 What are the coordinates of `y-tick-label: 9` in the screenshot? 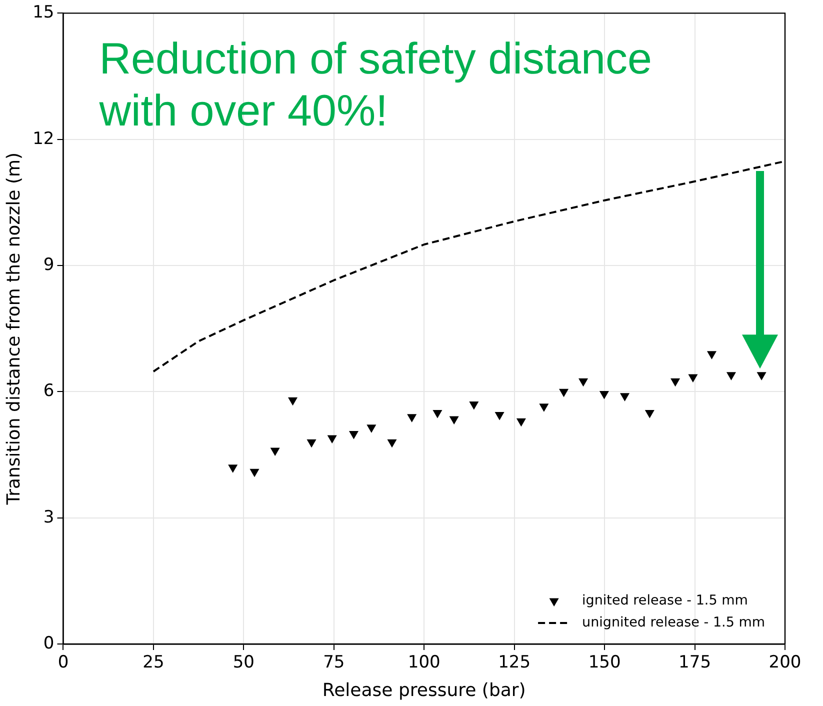 It's located at (48, 264).